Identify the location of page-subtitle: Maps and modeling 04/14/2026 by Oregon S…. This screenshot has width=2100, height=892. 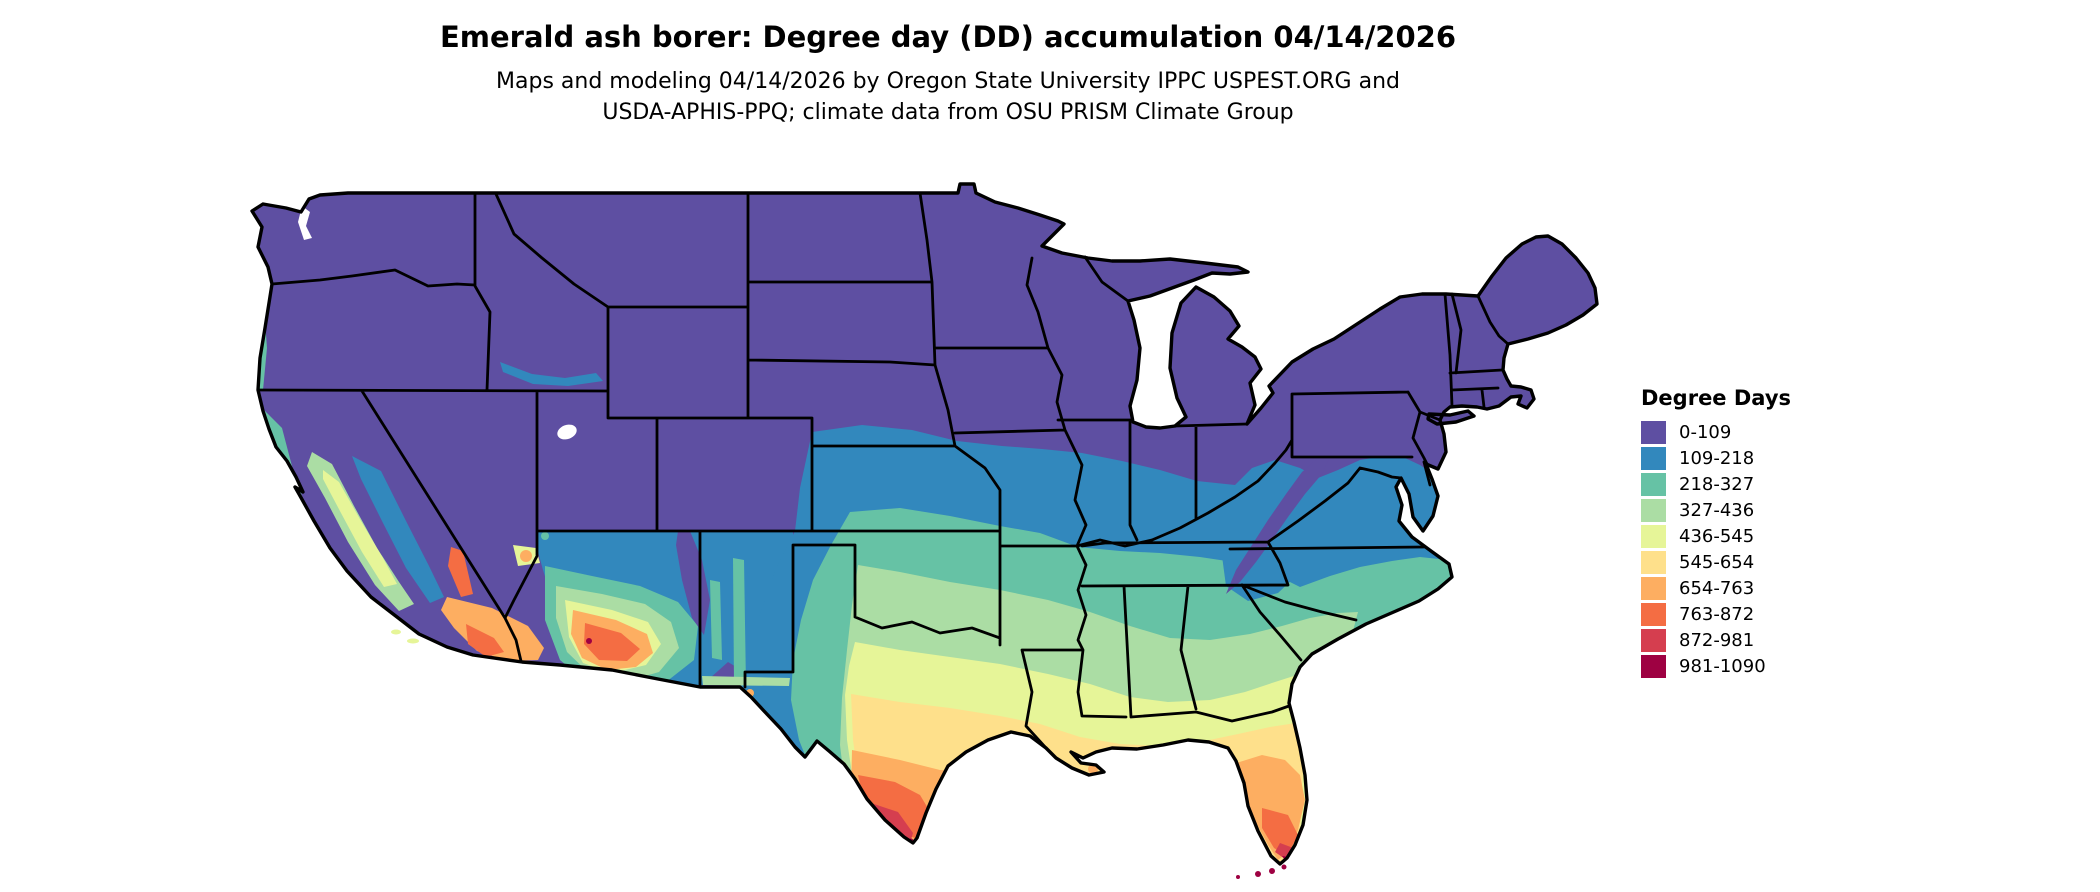
(948, 97).